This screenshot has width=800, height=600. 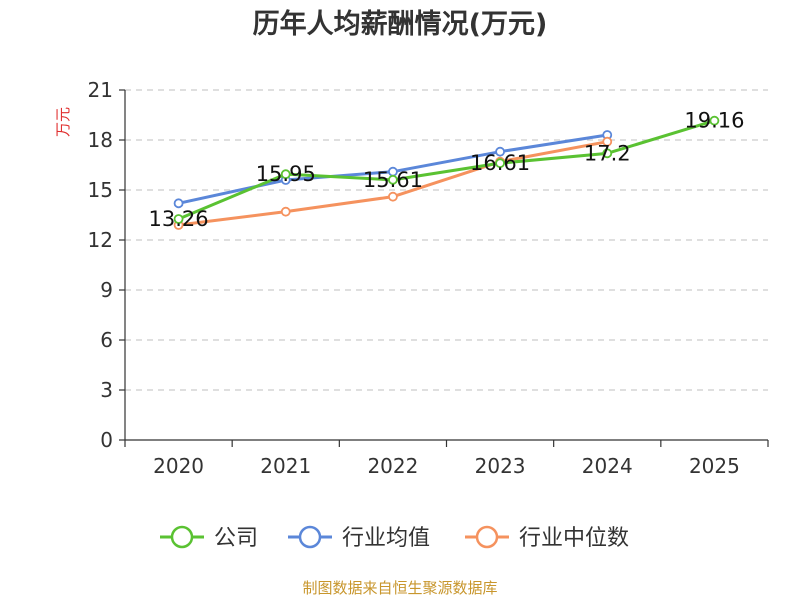 What do you see at coordinates (393, 196) in the screenshot?
I see `data-point-s2-2022` at bounding box center [393, 196].